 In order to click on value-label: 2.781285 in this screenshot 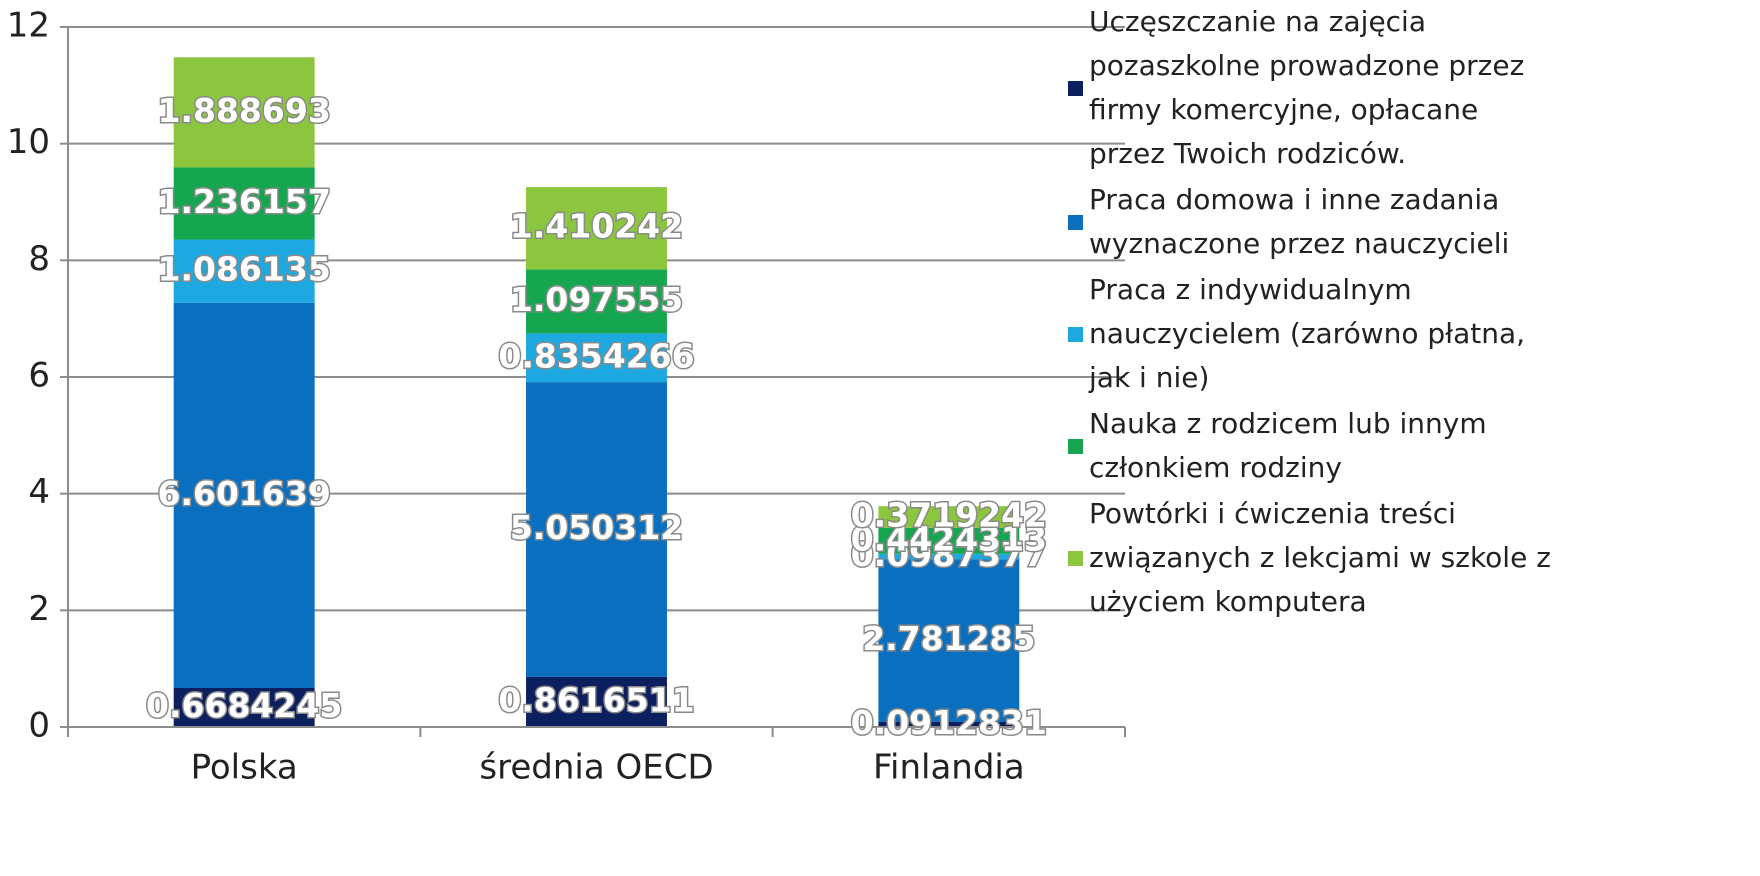, I will do `click(948, 638)`.